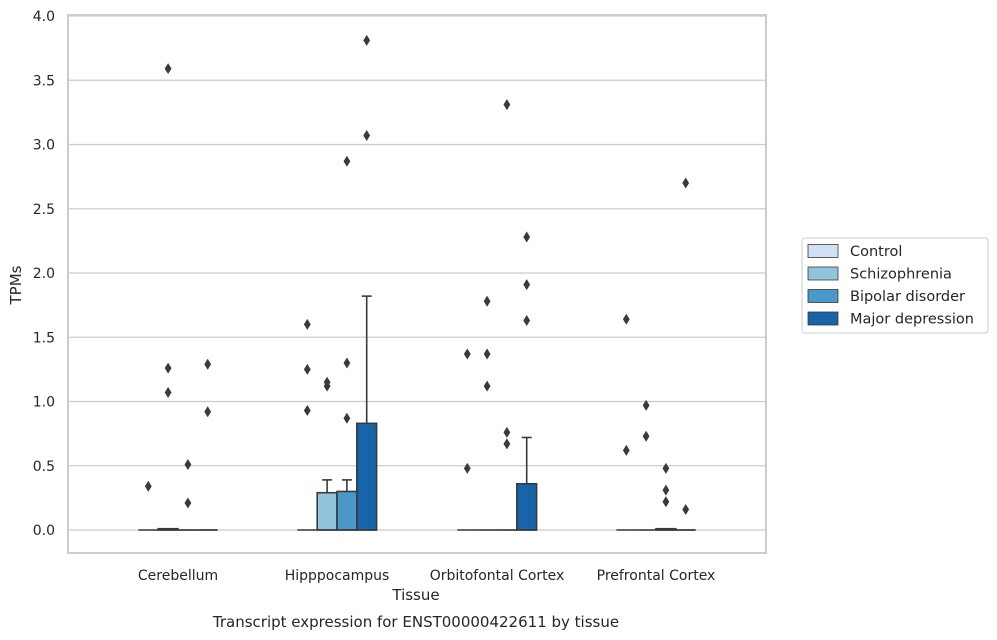 The height and width of the screenshot is (640, 997). Describe the element at coordinates (44, 146) in the screenshot. I see `y-tick-label: 3.0` at that location.